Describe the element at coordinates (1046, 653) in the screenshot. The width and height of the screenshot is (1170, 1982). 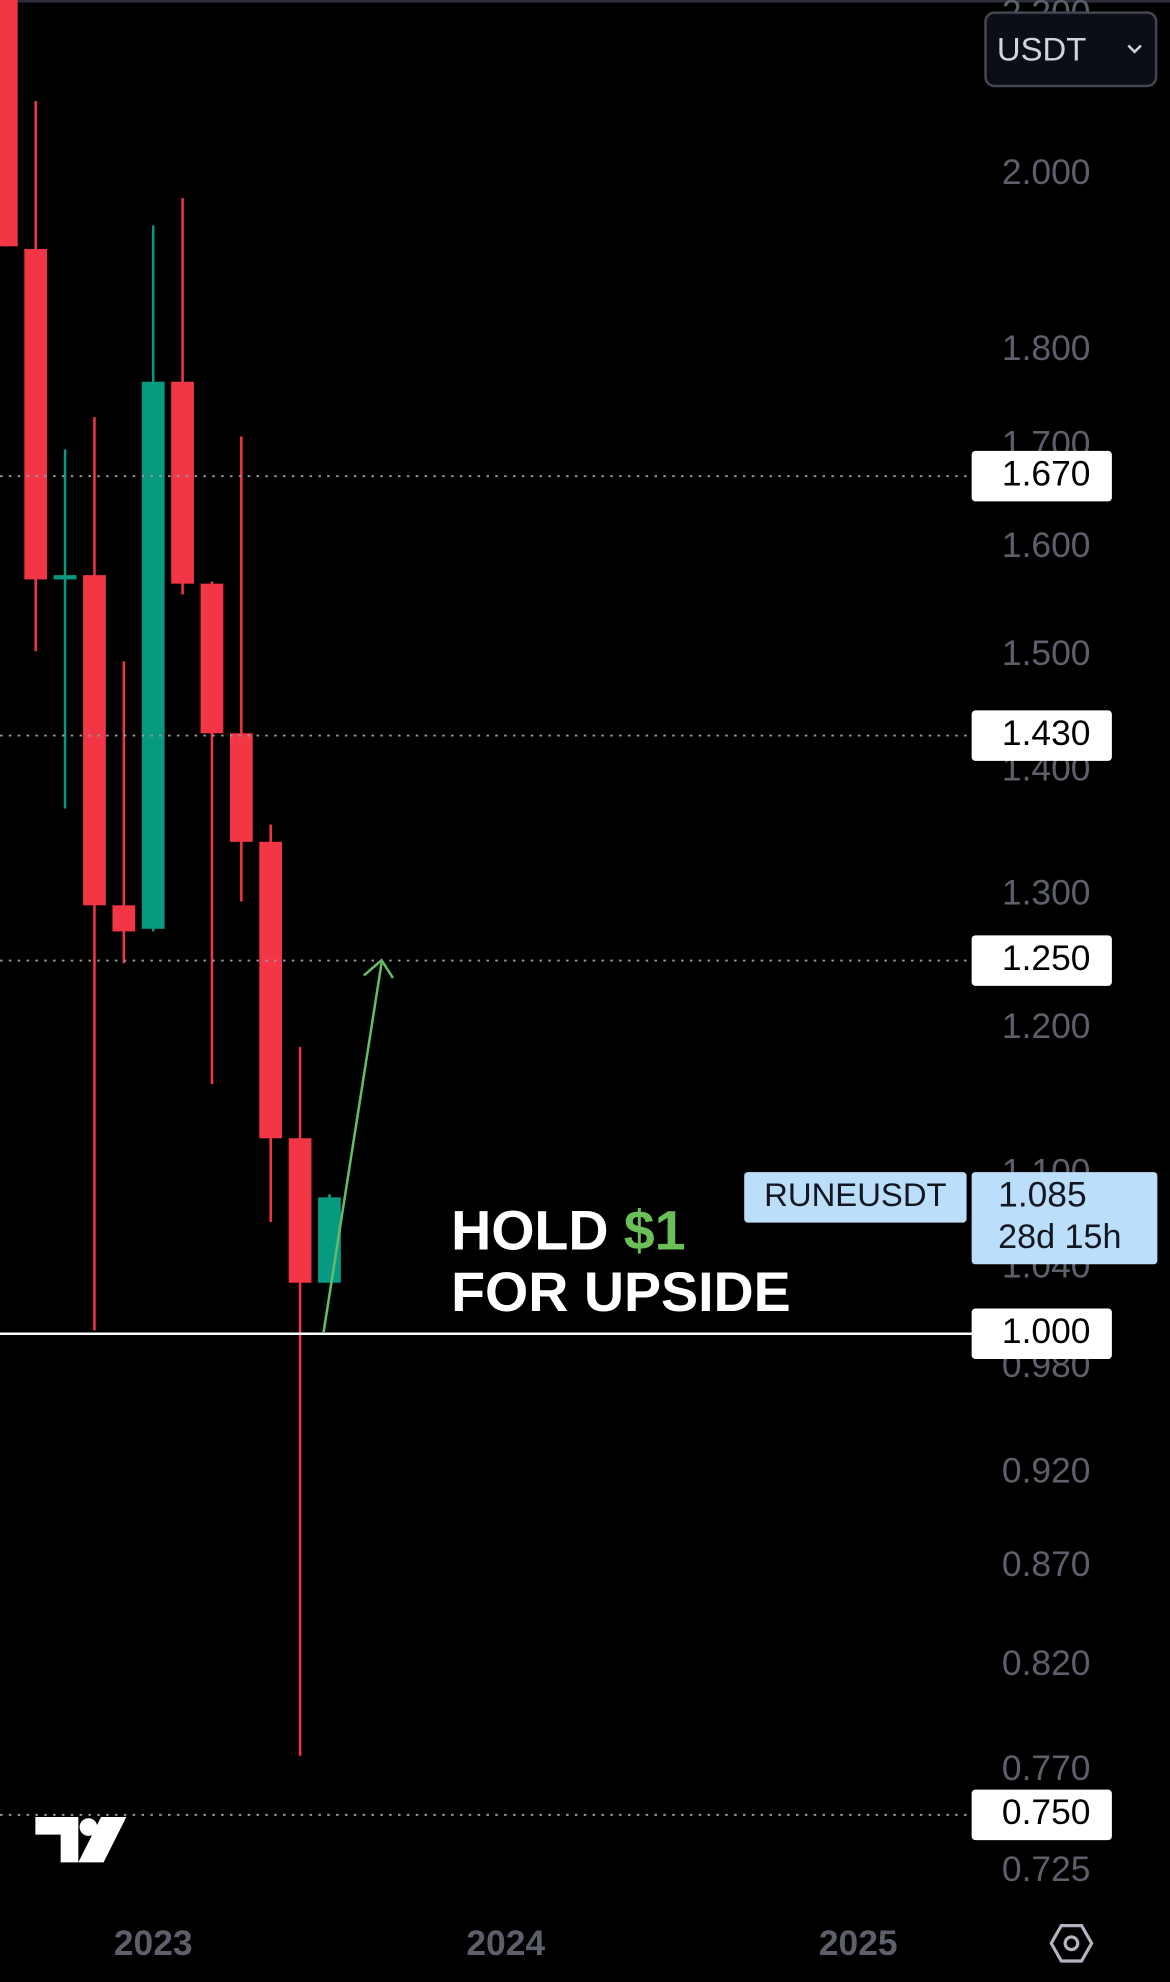
I see `y-tick-label: 1.500` at that location.